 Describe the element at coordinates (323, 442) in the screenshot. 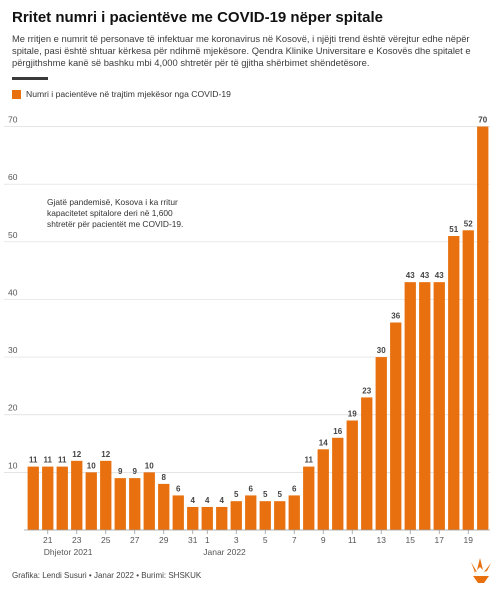

I see `bar-value-label: 14` at that location.